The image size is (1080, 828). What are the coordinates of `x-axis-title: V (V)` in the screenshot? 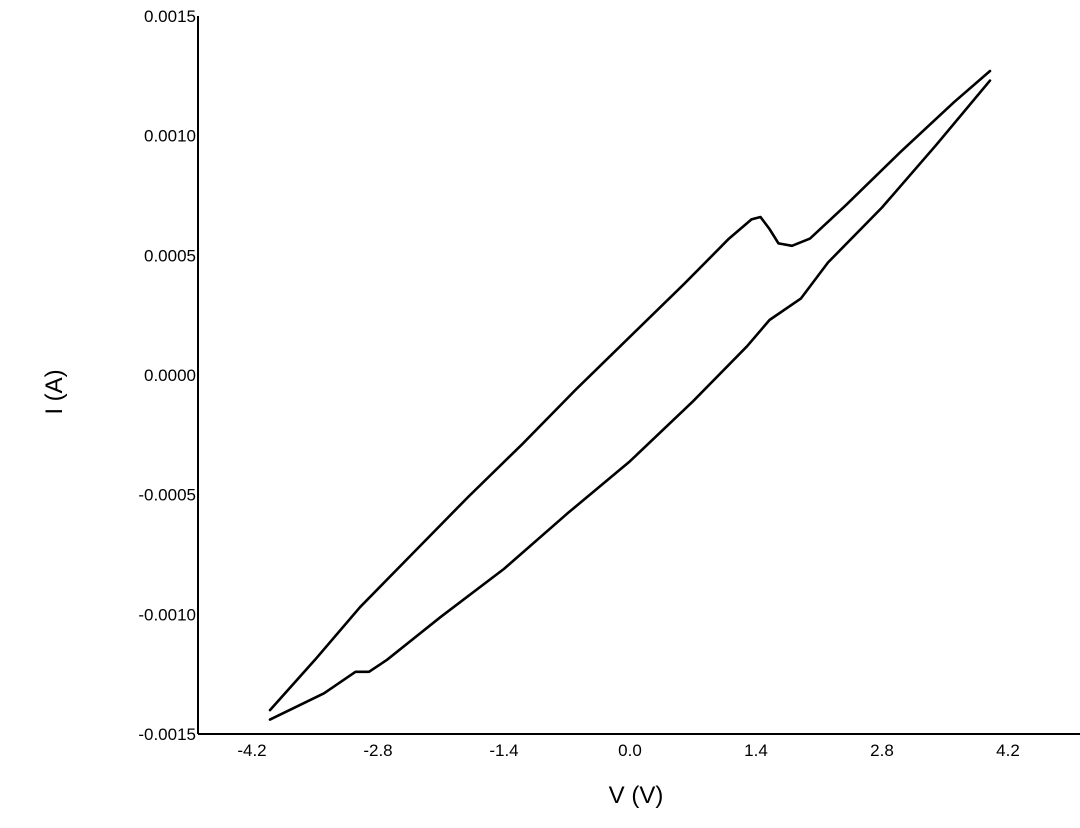 It's located at (636, 795).